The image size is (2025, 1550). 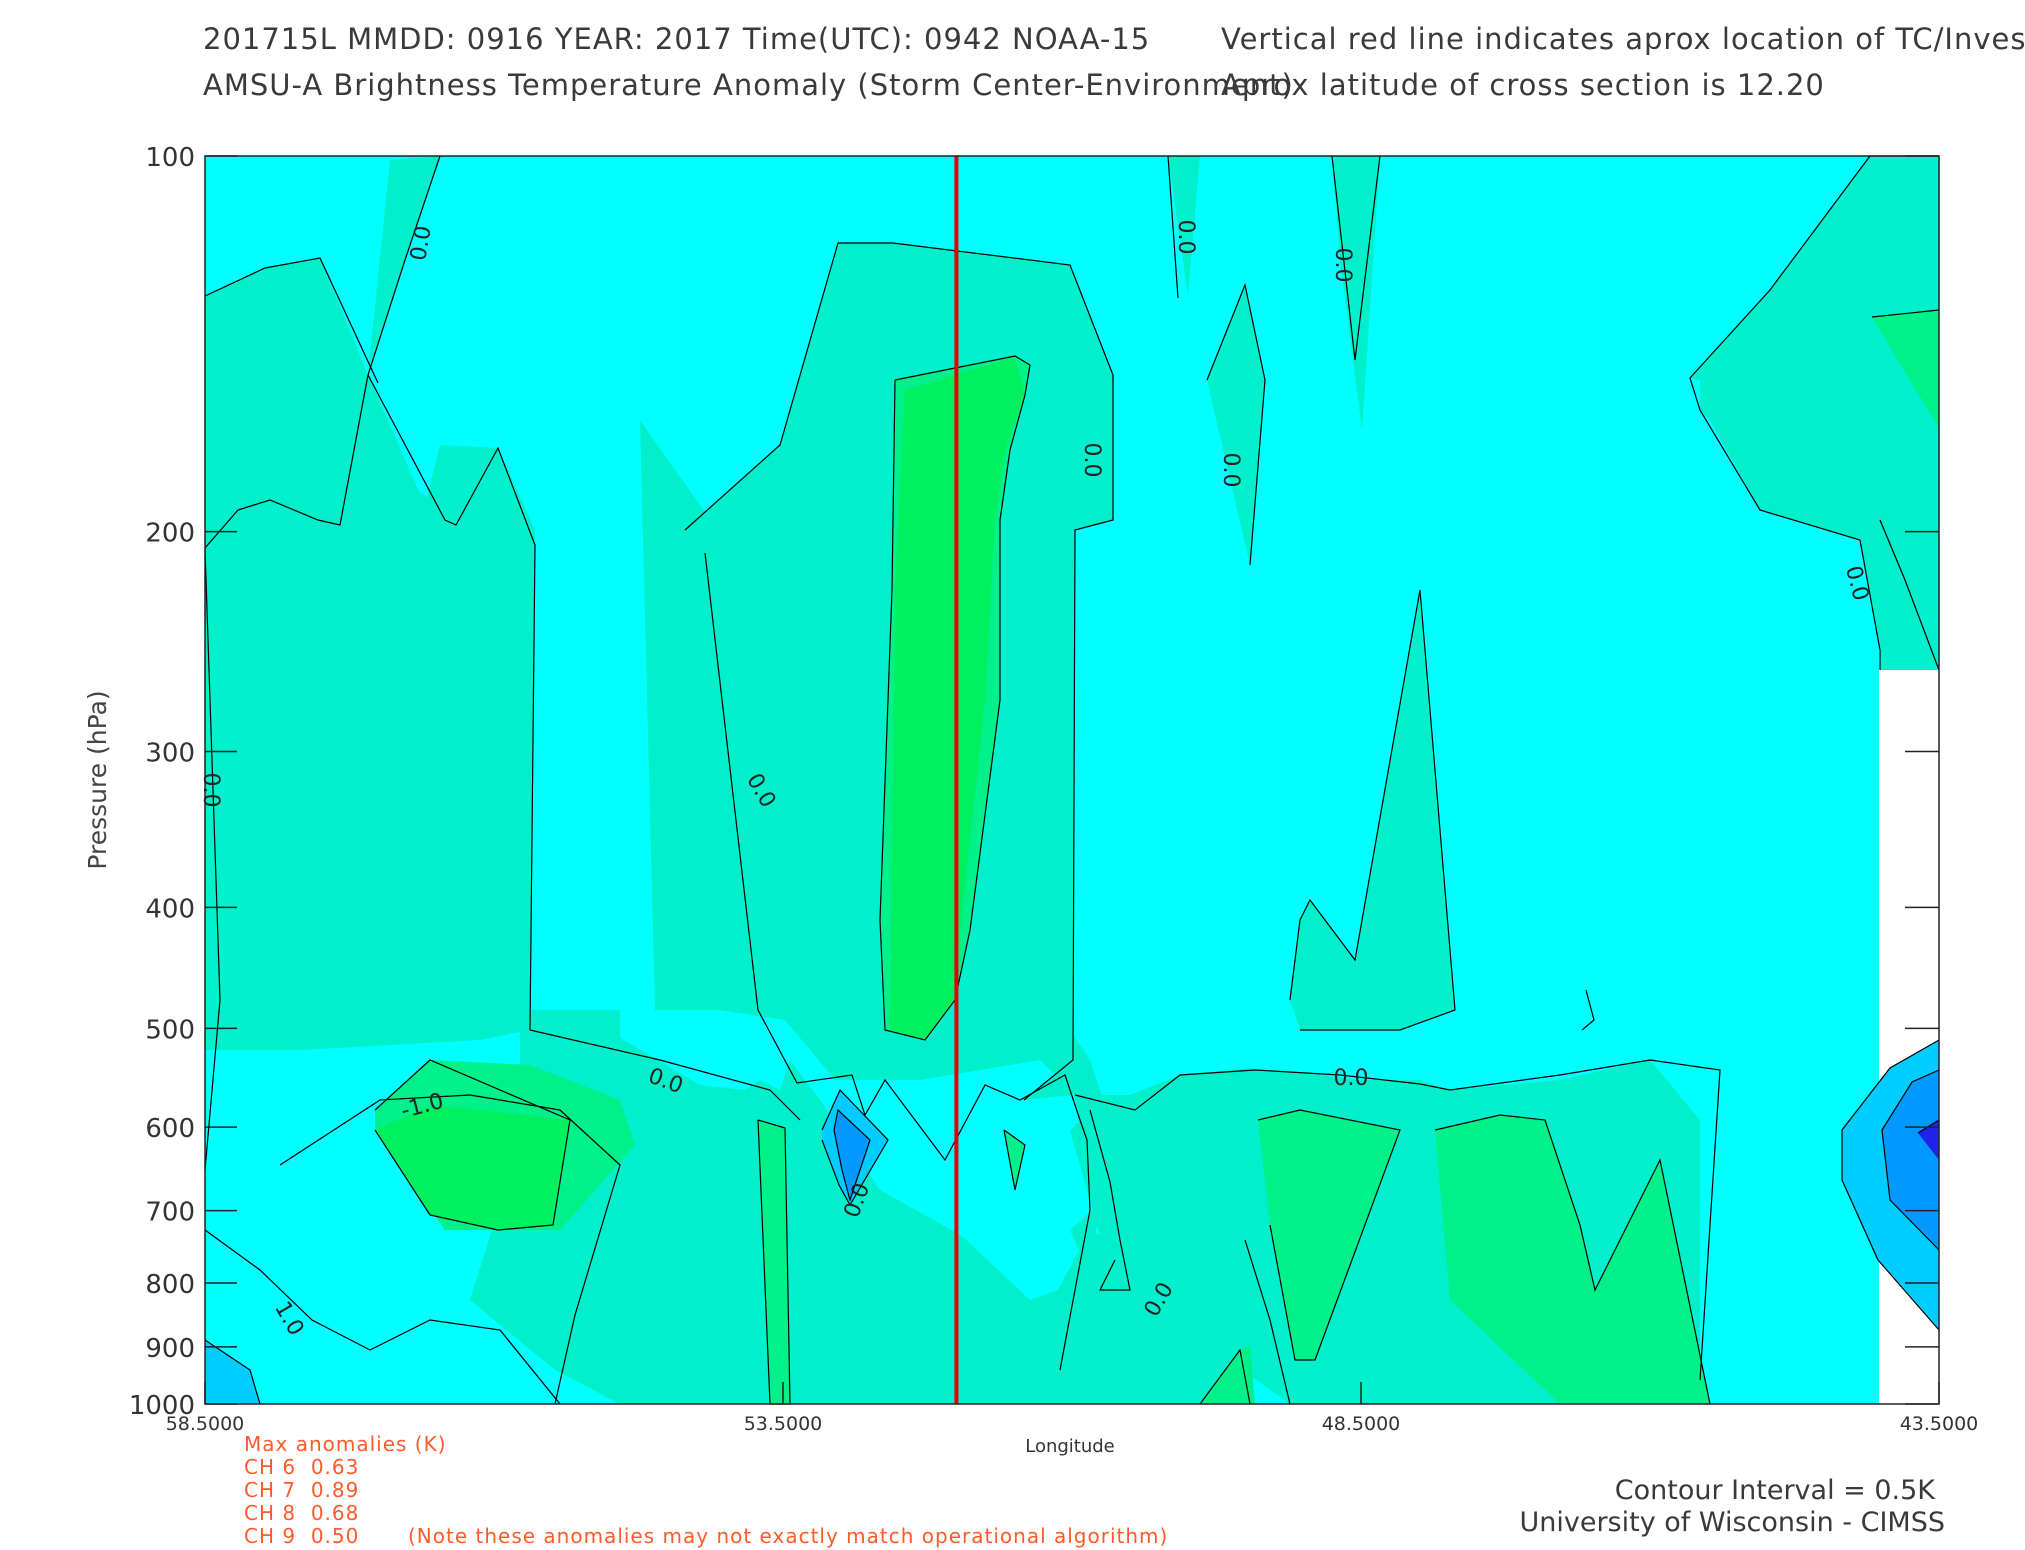 I want to click on x-tick-label: 48.5000, so click(x=1361, y=1424).